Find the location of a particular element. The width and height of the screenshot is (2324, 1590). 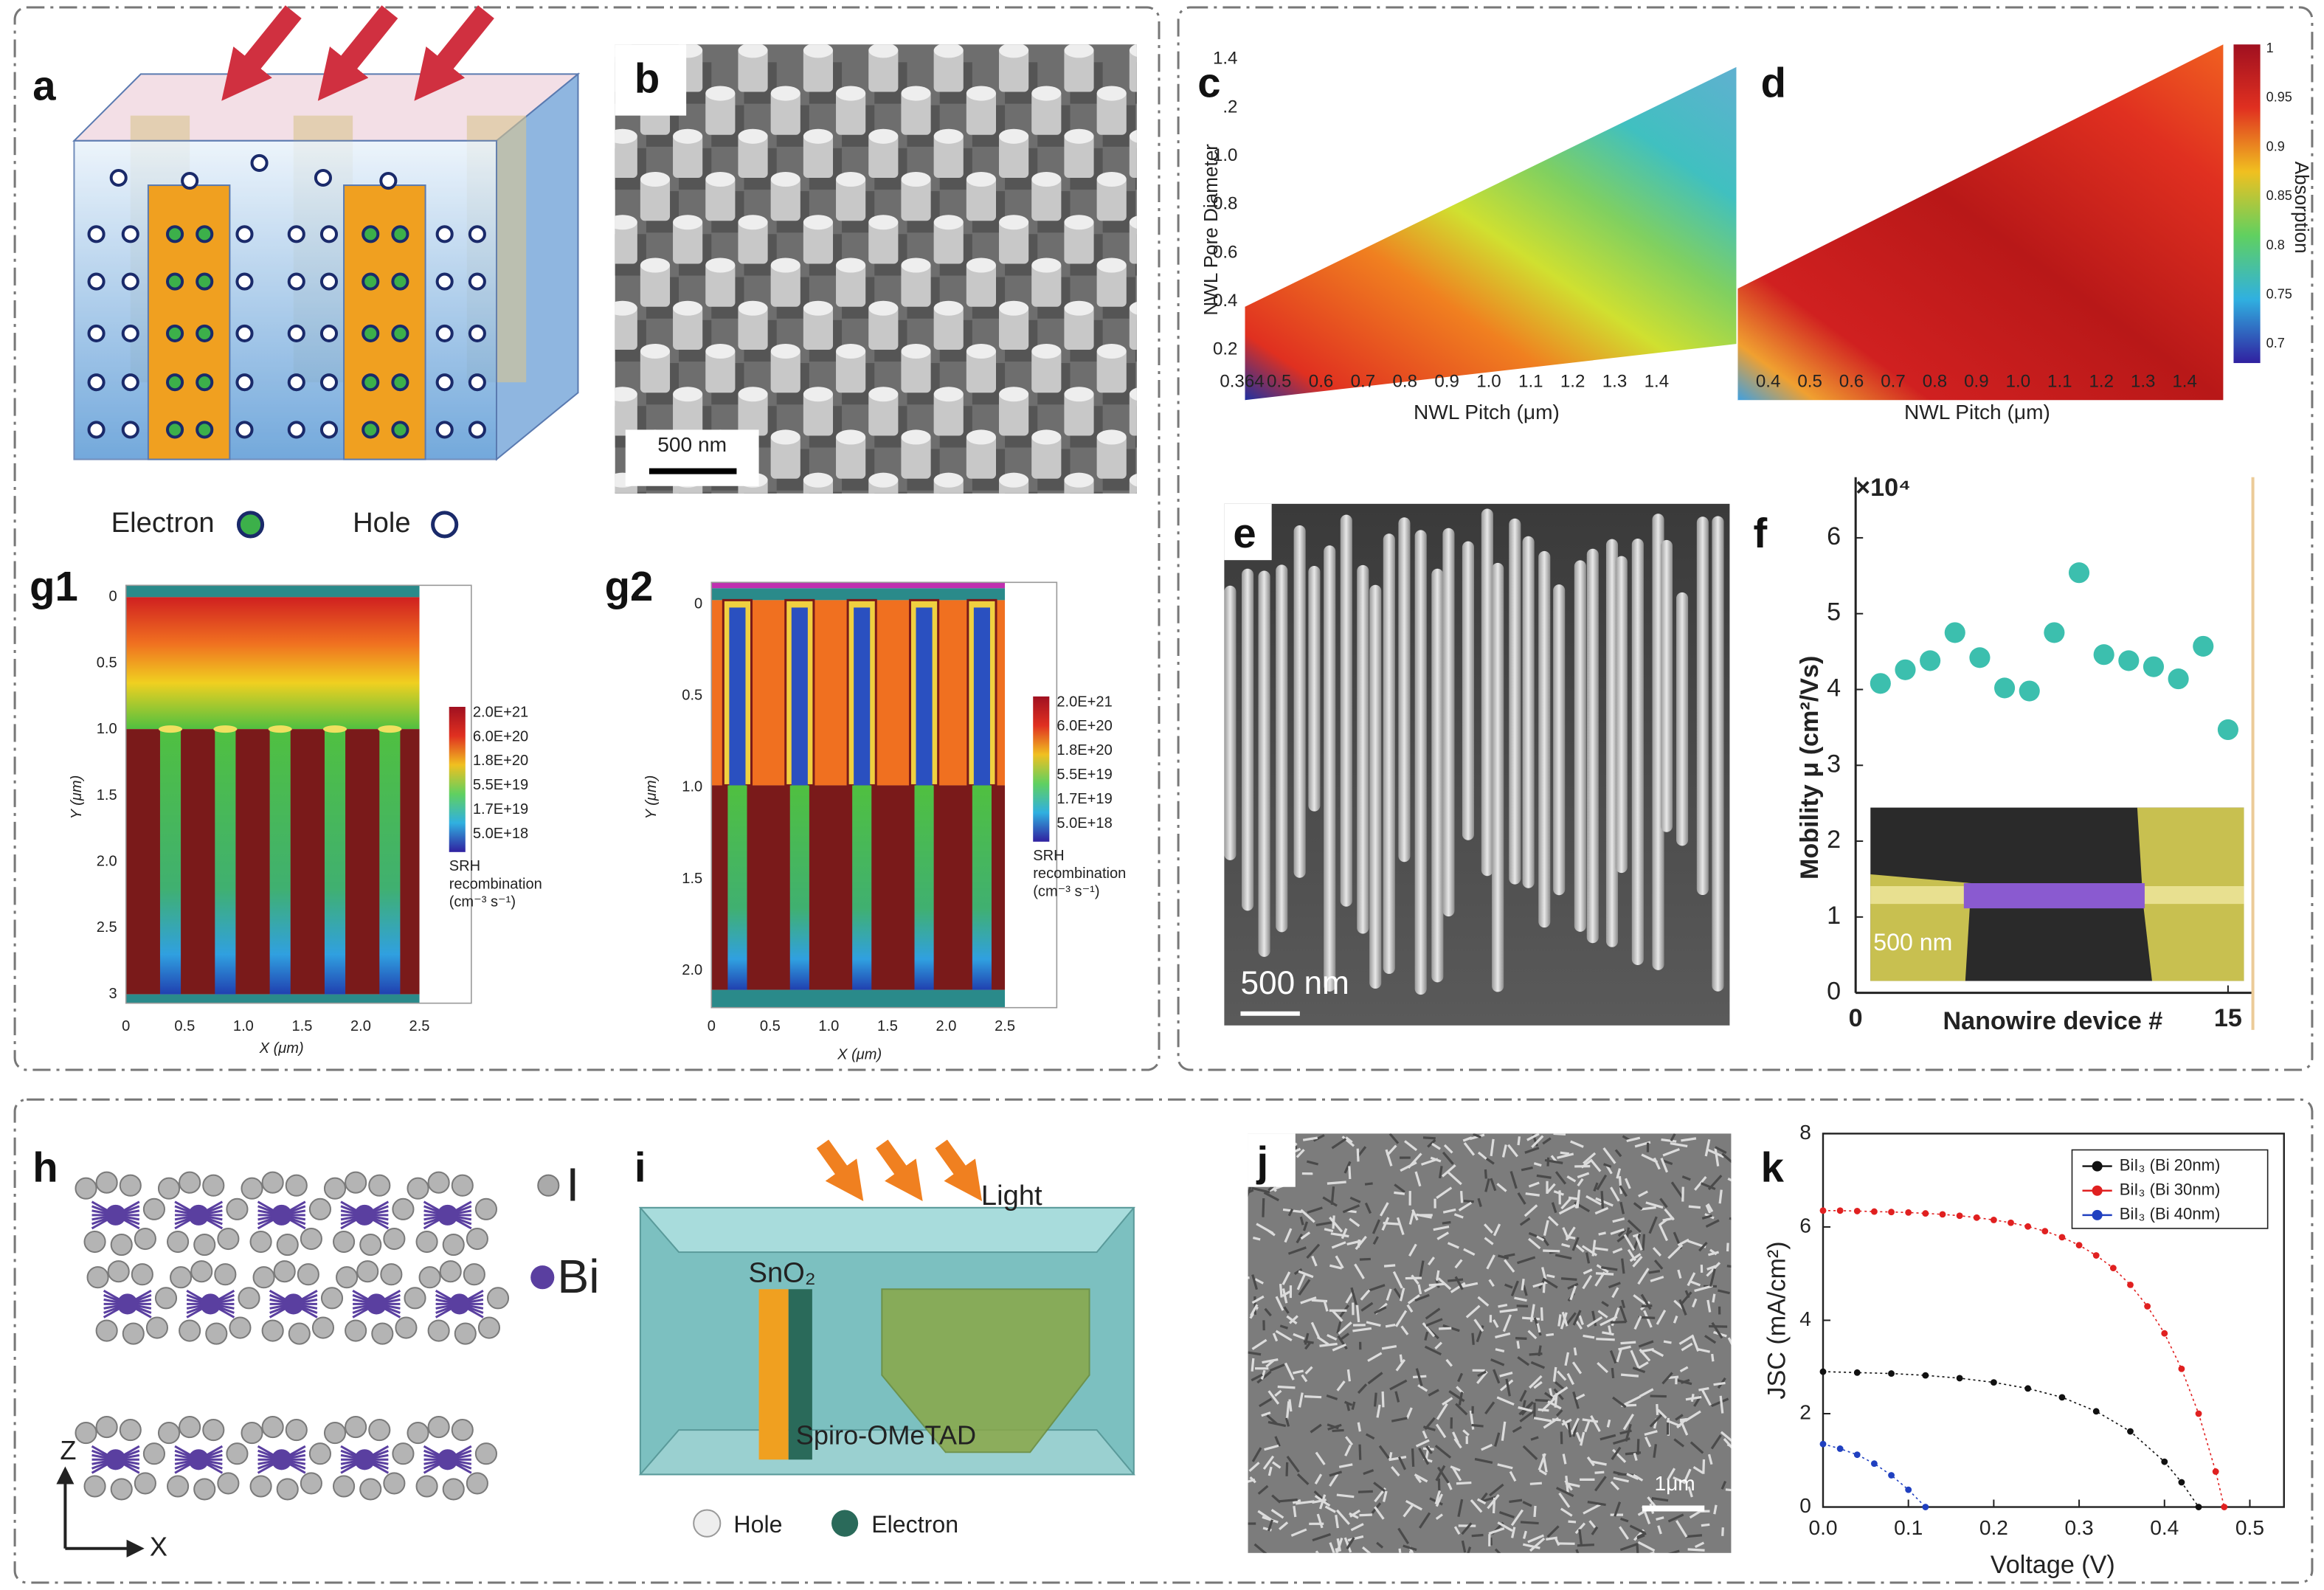

x-tick-label: 0.3 is located at coordinates (2079, 1528).